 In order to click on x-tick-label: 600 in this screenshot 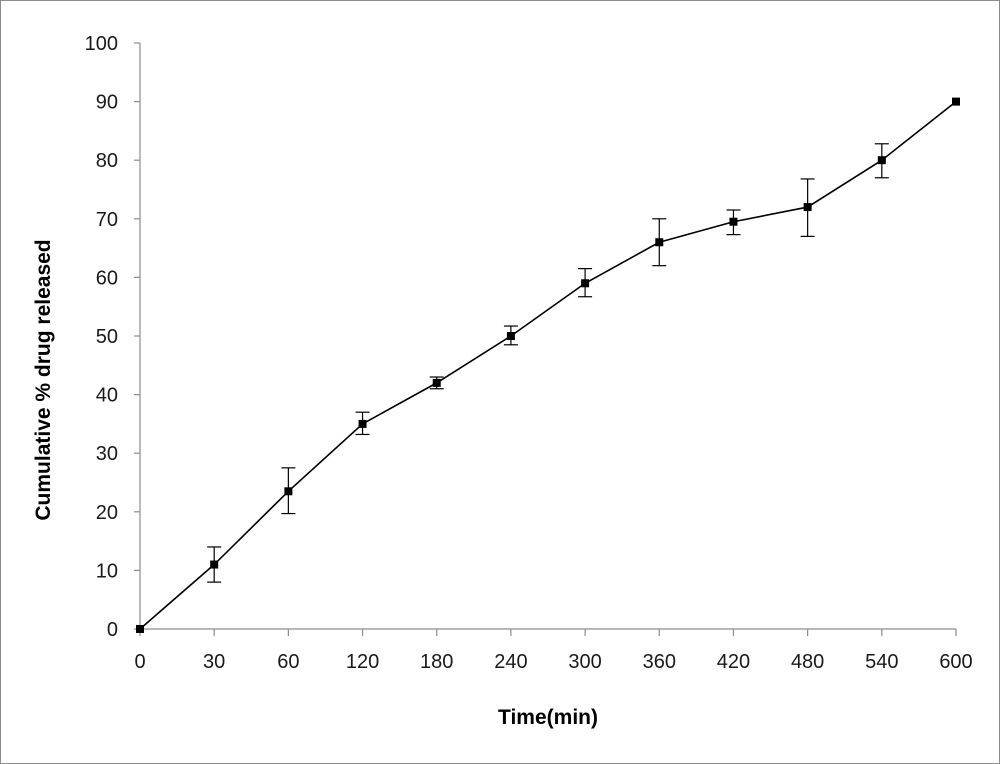, I will do `click(955, 662)`.